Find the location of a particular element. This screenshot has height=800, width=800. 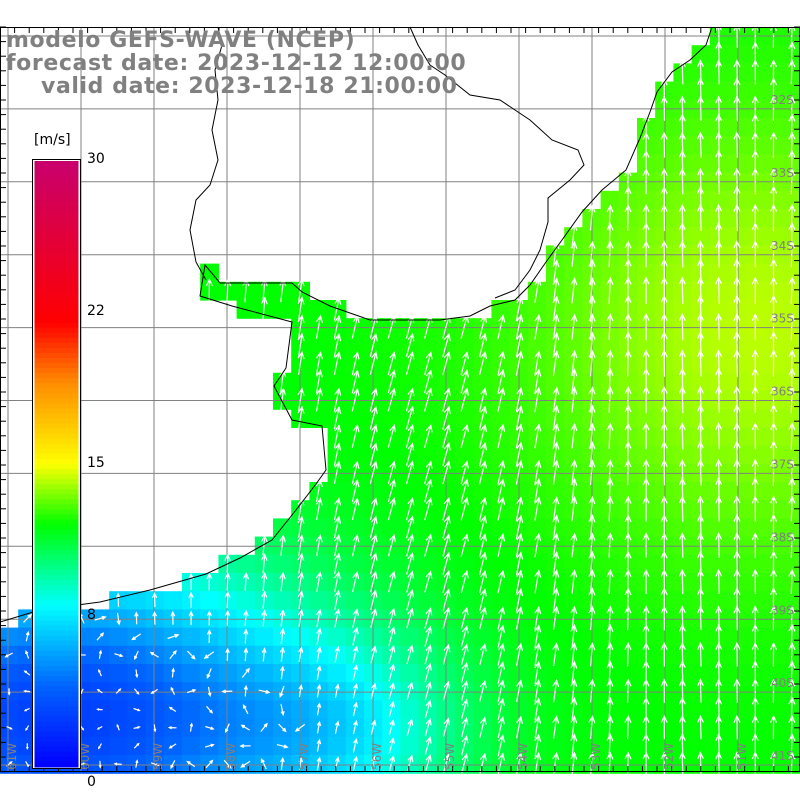

lat-label: 38S is located at coordinates (782, 537).